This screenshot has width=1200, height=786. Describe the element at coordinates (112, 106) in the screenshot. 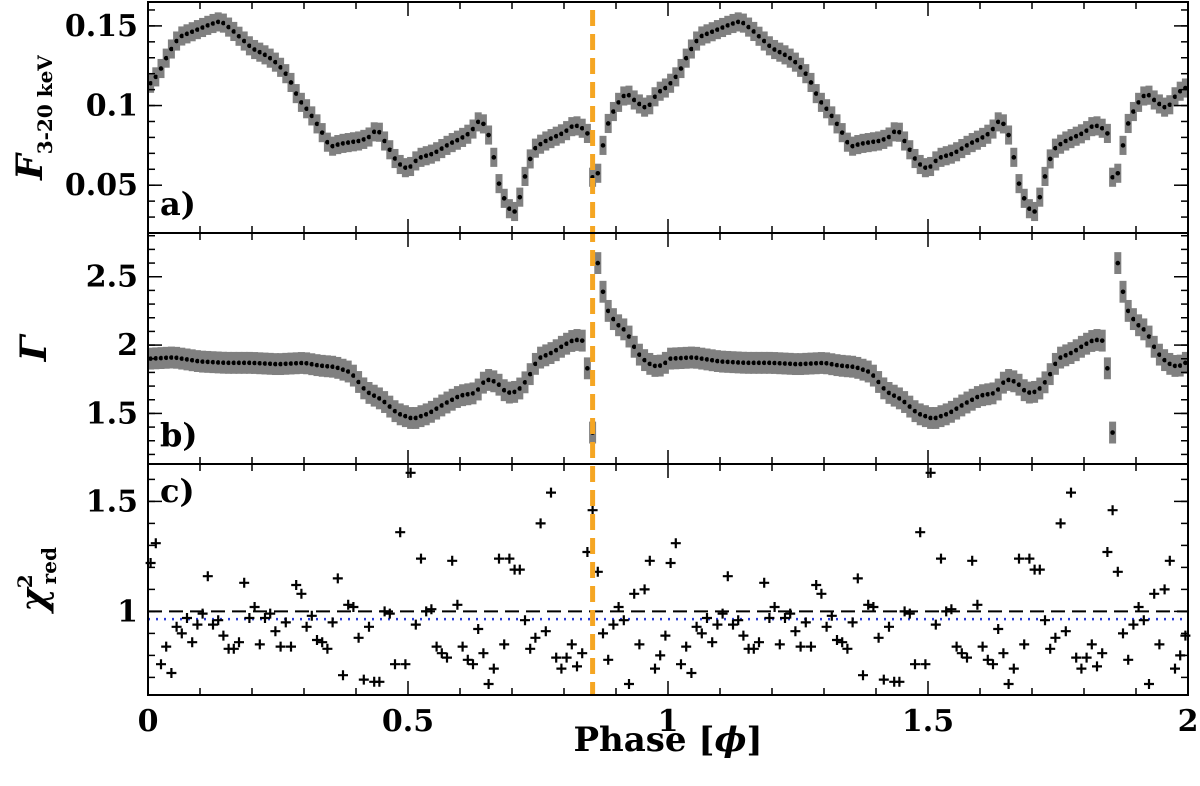

I see `y-tick-label: 0.1` at that location.